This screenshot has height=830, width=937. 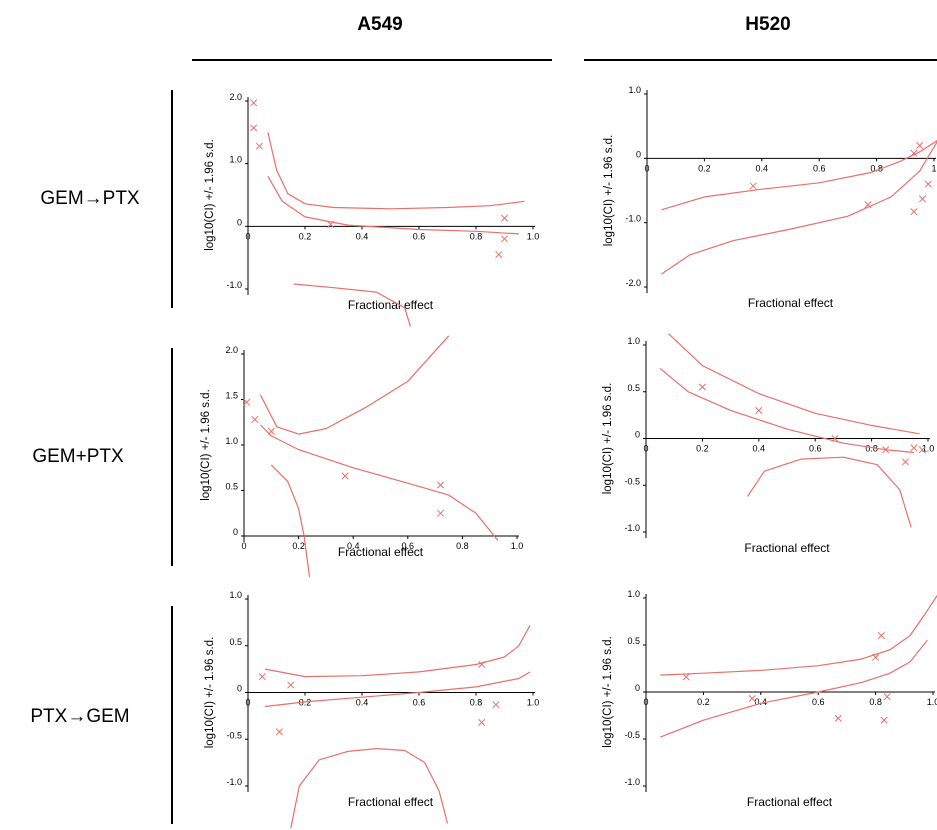 I want to click on x-tick-label: 1, so click(x=933, y=168).